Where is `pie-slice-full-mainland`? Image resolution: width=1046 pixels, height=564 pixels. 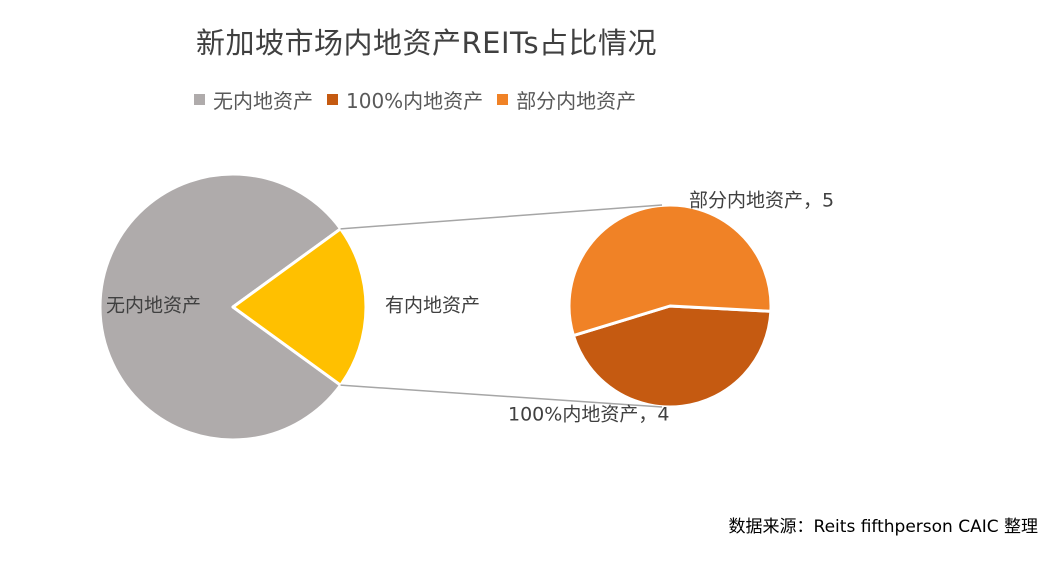 pie-slice-full-mainland is located at coordinates (672, 356).